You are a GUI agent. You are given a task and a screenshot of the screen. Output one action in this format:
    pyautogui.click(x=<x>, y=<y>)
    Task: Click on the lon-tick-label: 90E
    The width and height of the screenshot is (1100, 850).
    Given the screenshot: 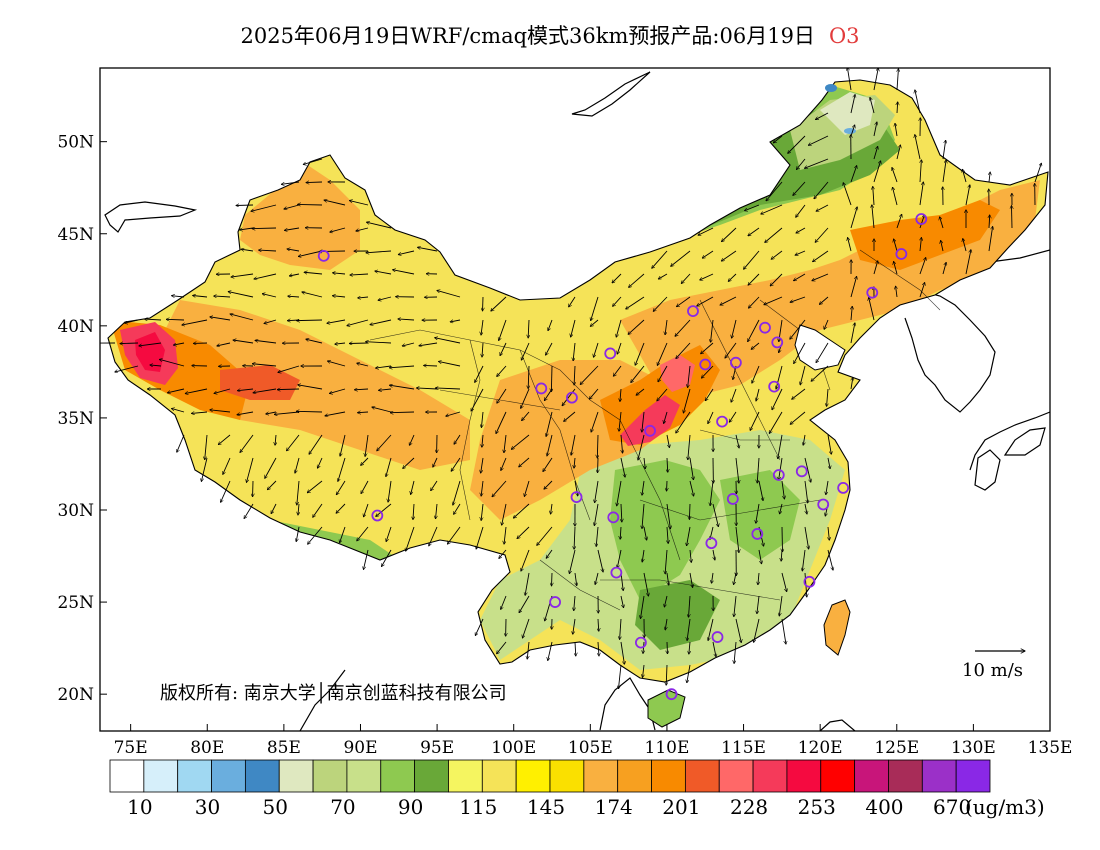 What is the action you would take?
    pyautogui.click(x=360, y=748)
    